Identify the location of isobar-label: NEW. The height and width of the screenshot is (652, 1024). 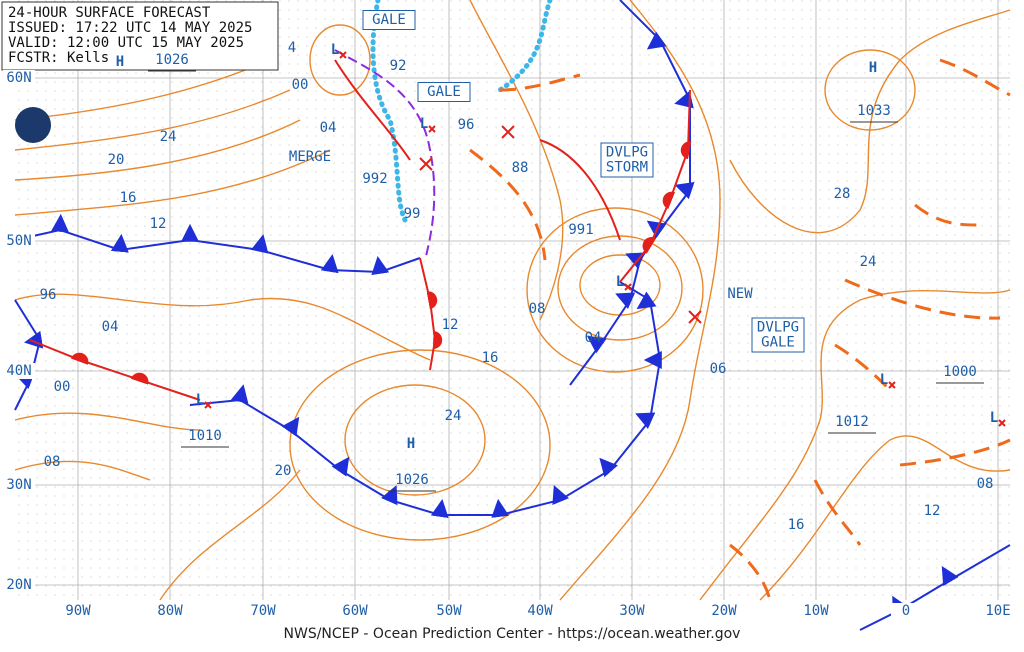
(740, 294).